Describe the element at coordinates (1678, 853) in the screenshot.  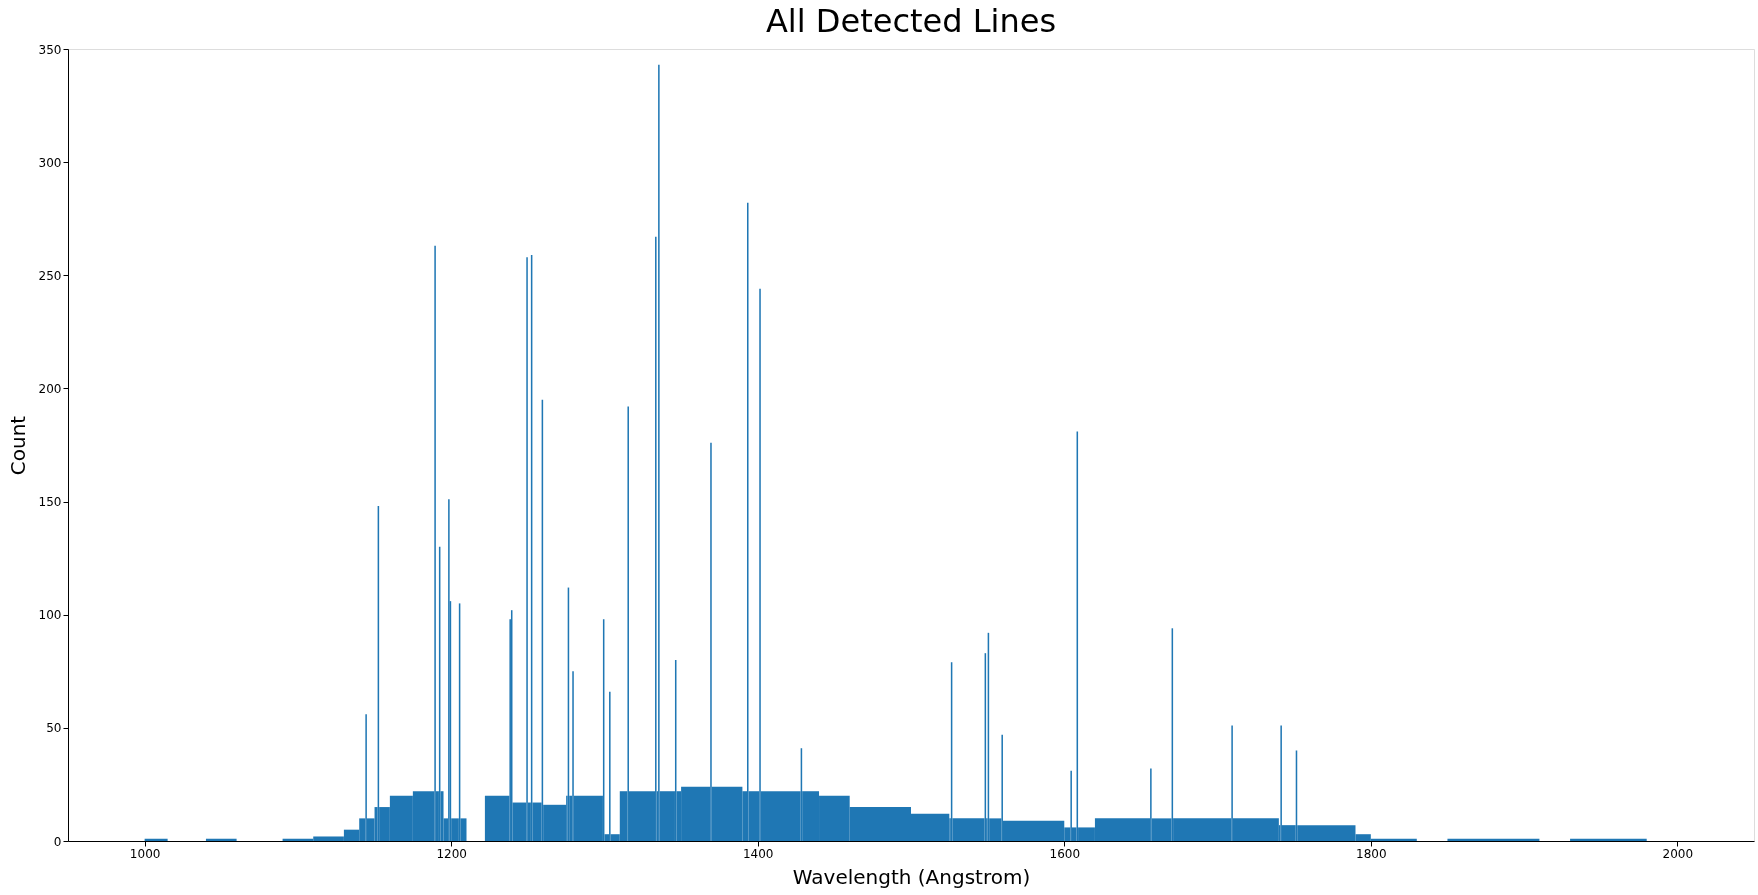
I see `x-tick-label: 2000` at that location.